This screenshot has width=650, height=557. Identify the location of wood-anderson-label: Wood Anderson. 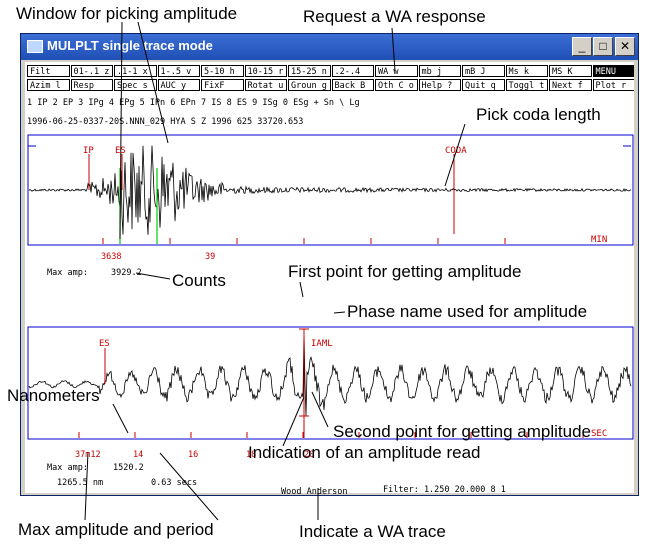
(314, 492).